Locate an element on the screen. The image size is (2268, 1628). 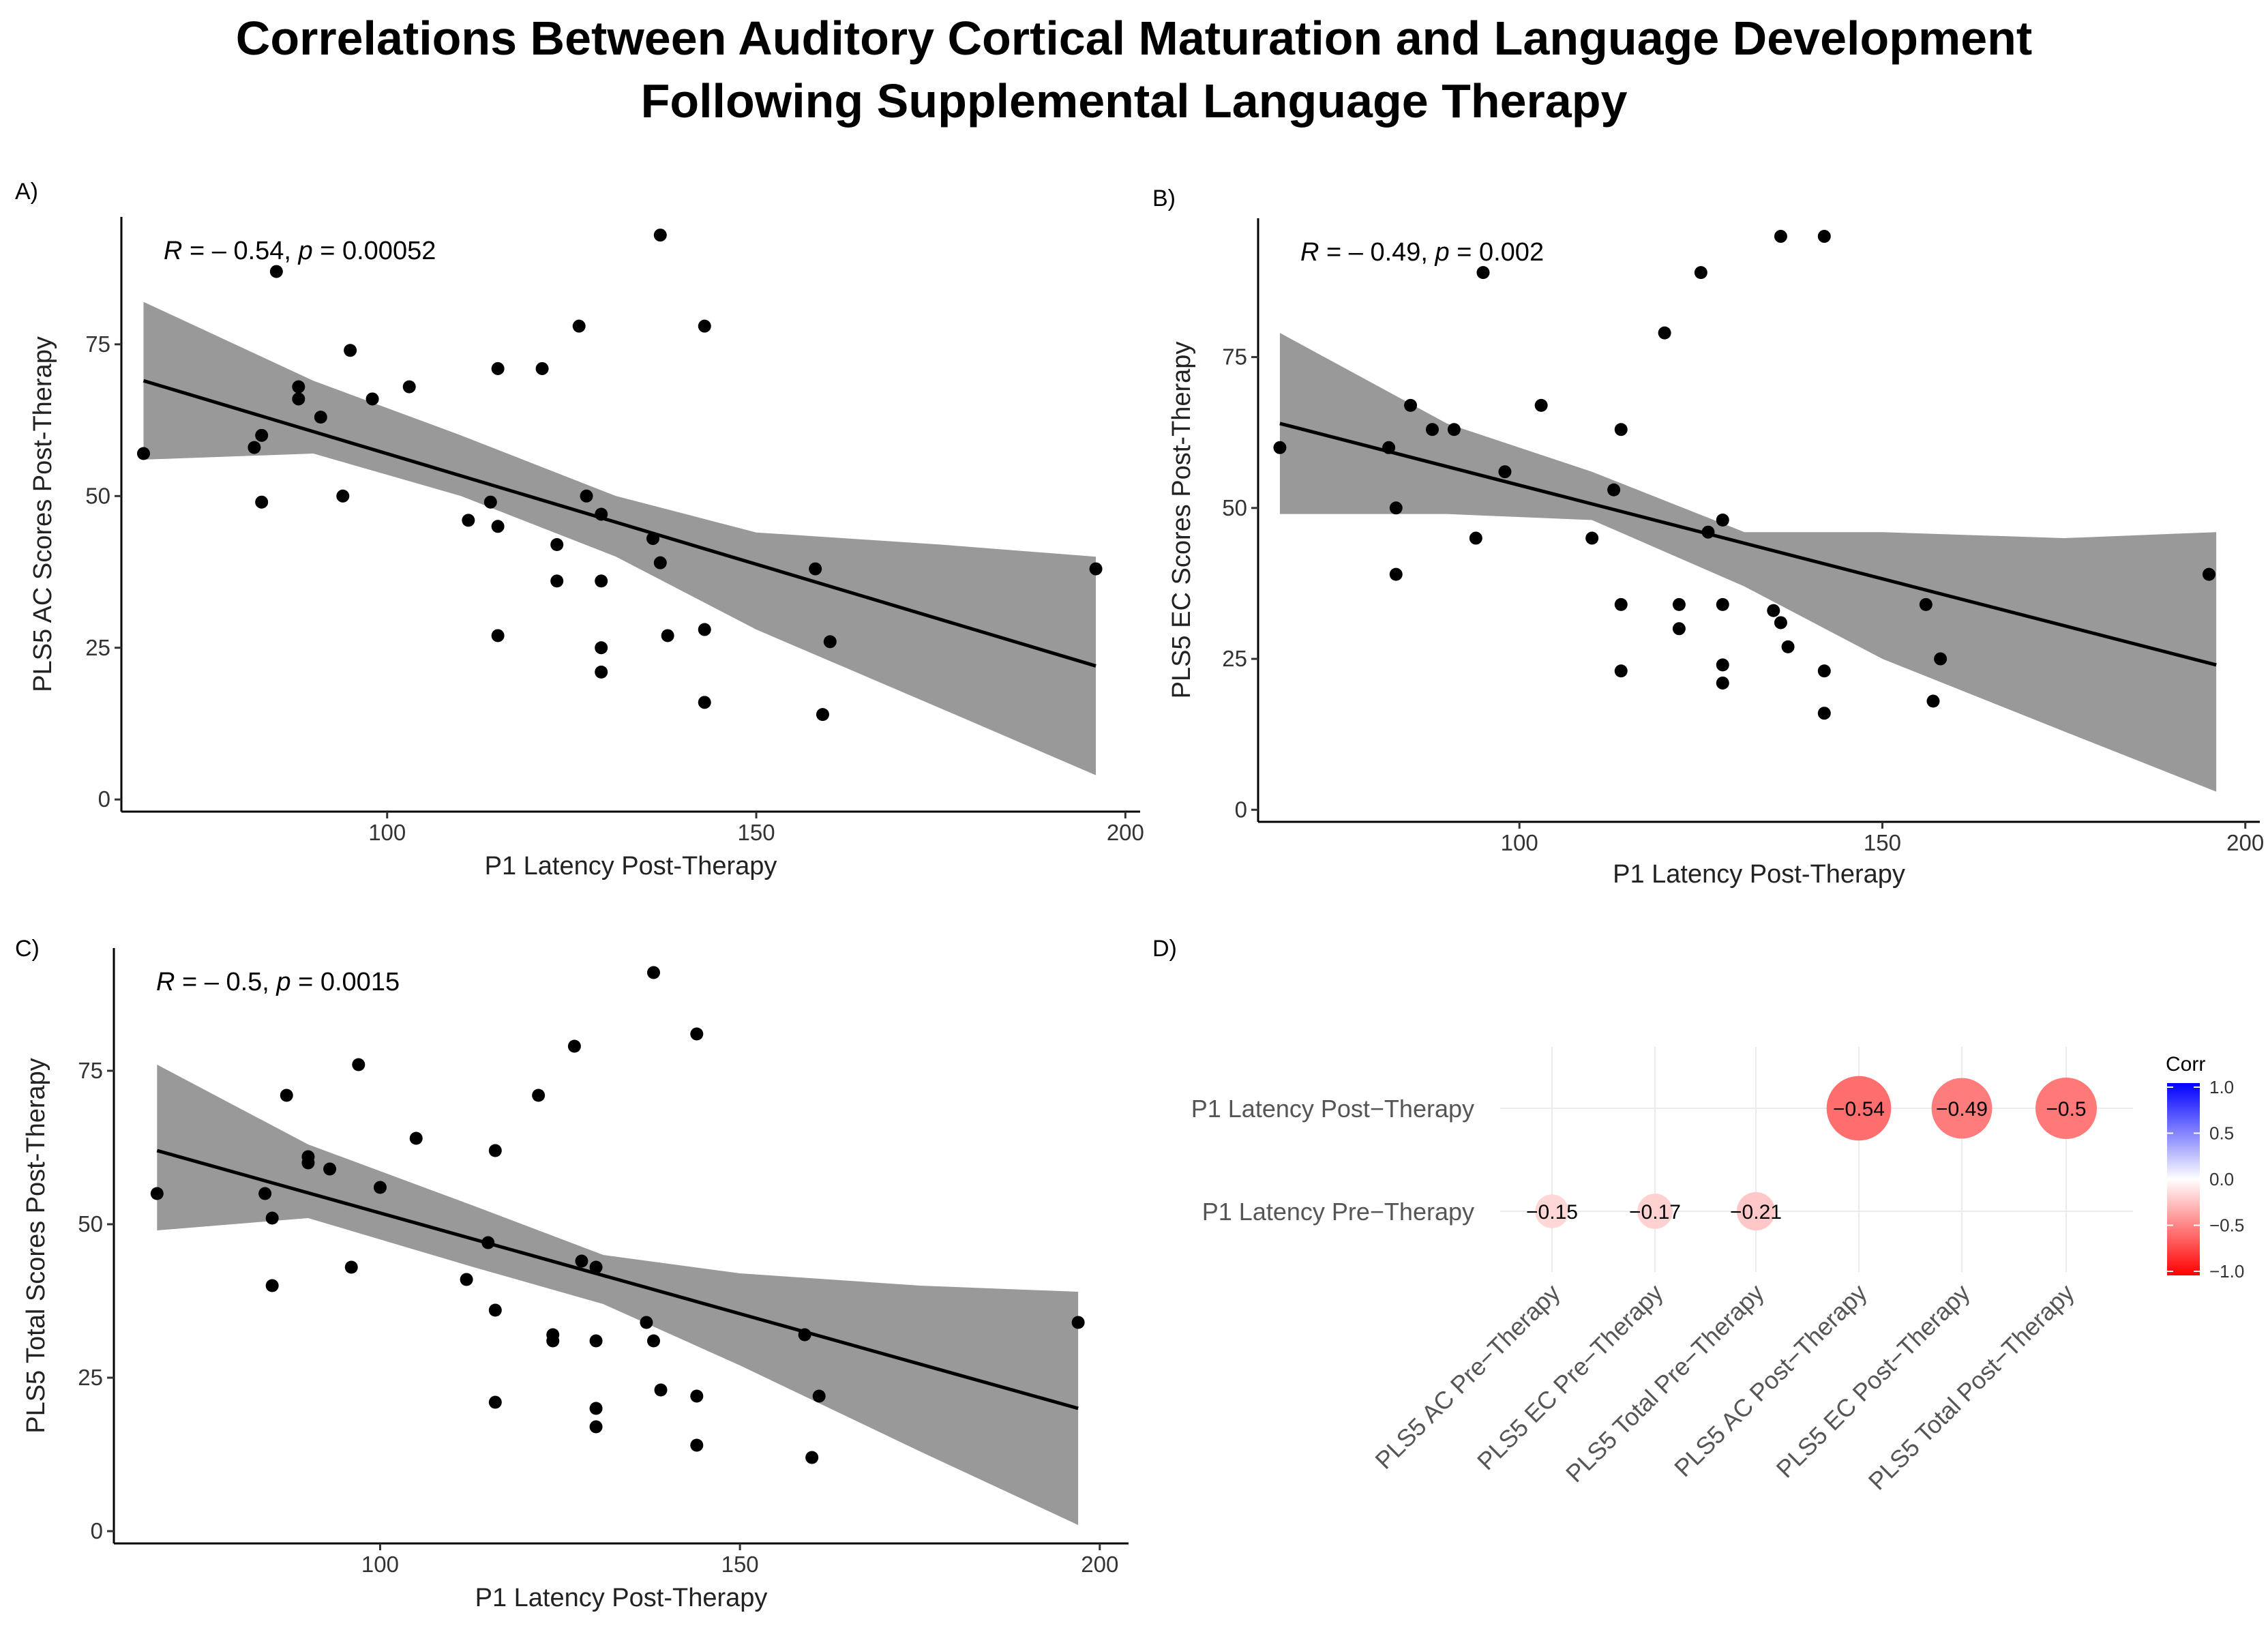
p2-annotation-r-val: = – 0.5, is located at coordinates (225, 982).